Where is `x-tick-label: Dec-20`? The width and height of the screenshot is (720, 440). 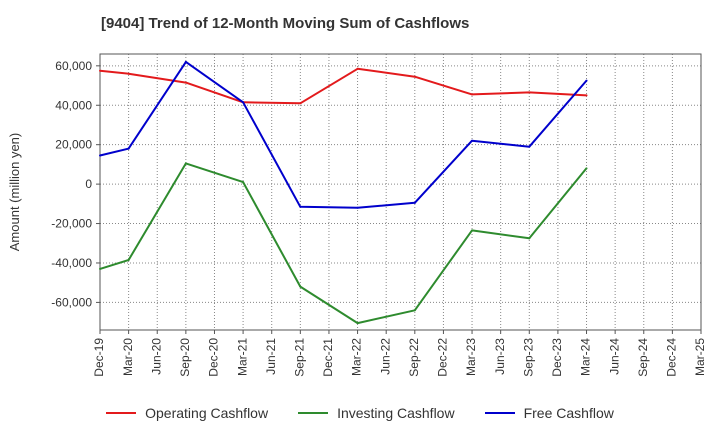 x-tick-label: Dec-20 is located at coordinates (214, 357).